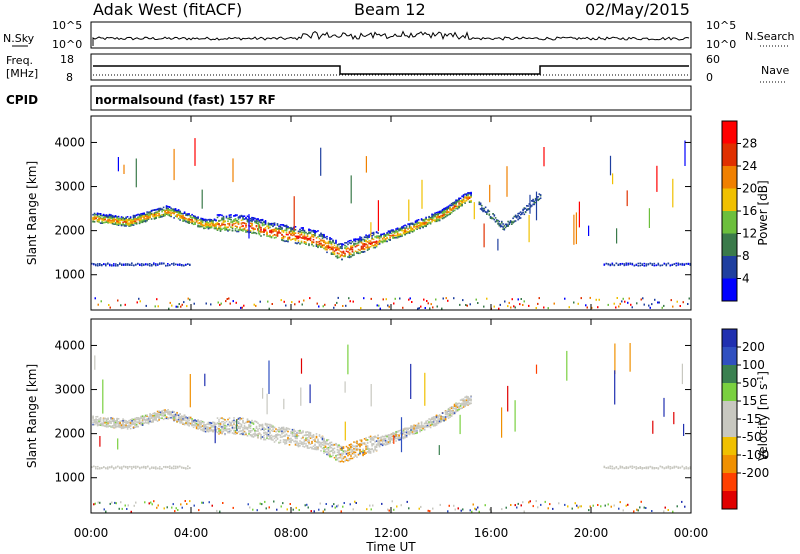 This screenshot has height=554, width=800. What do you see at coordinates (67, 59) in the screenshot?
I see `freq-left-tick-top: 18` at bounding box center [67, 59].